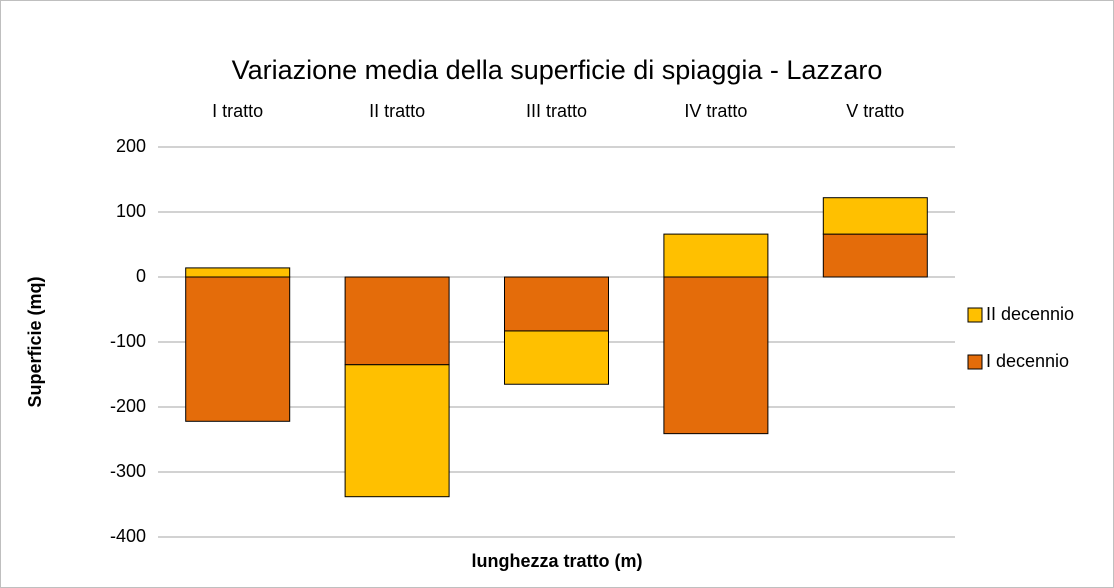  Describe the element at coordinates (1030, 314) in the screenshot. I see `legend-label: II decennio` at that location.